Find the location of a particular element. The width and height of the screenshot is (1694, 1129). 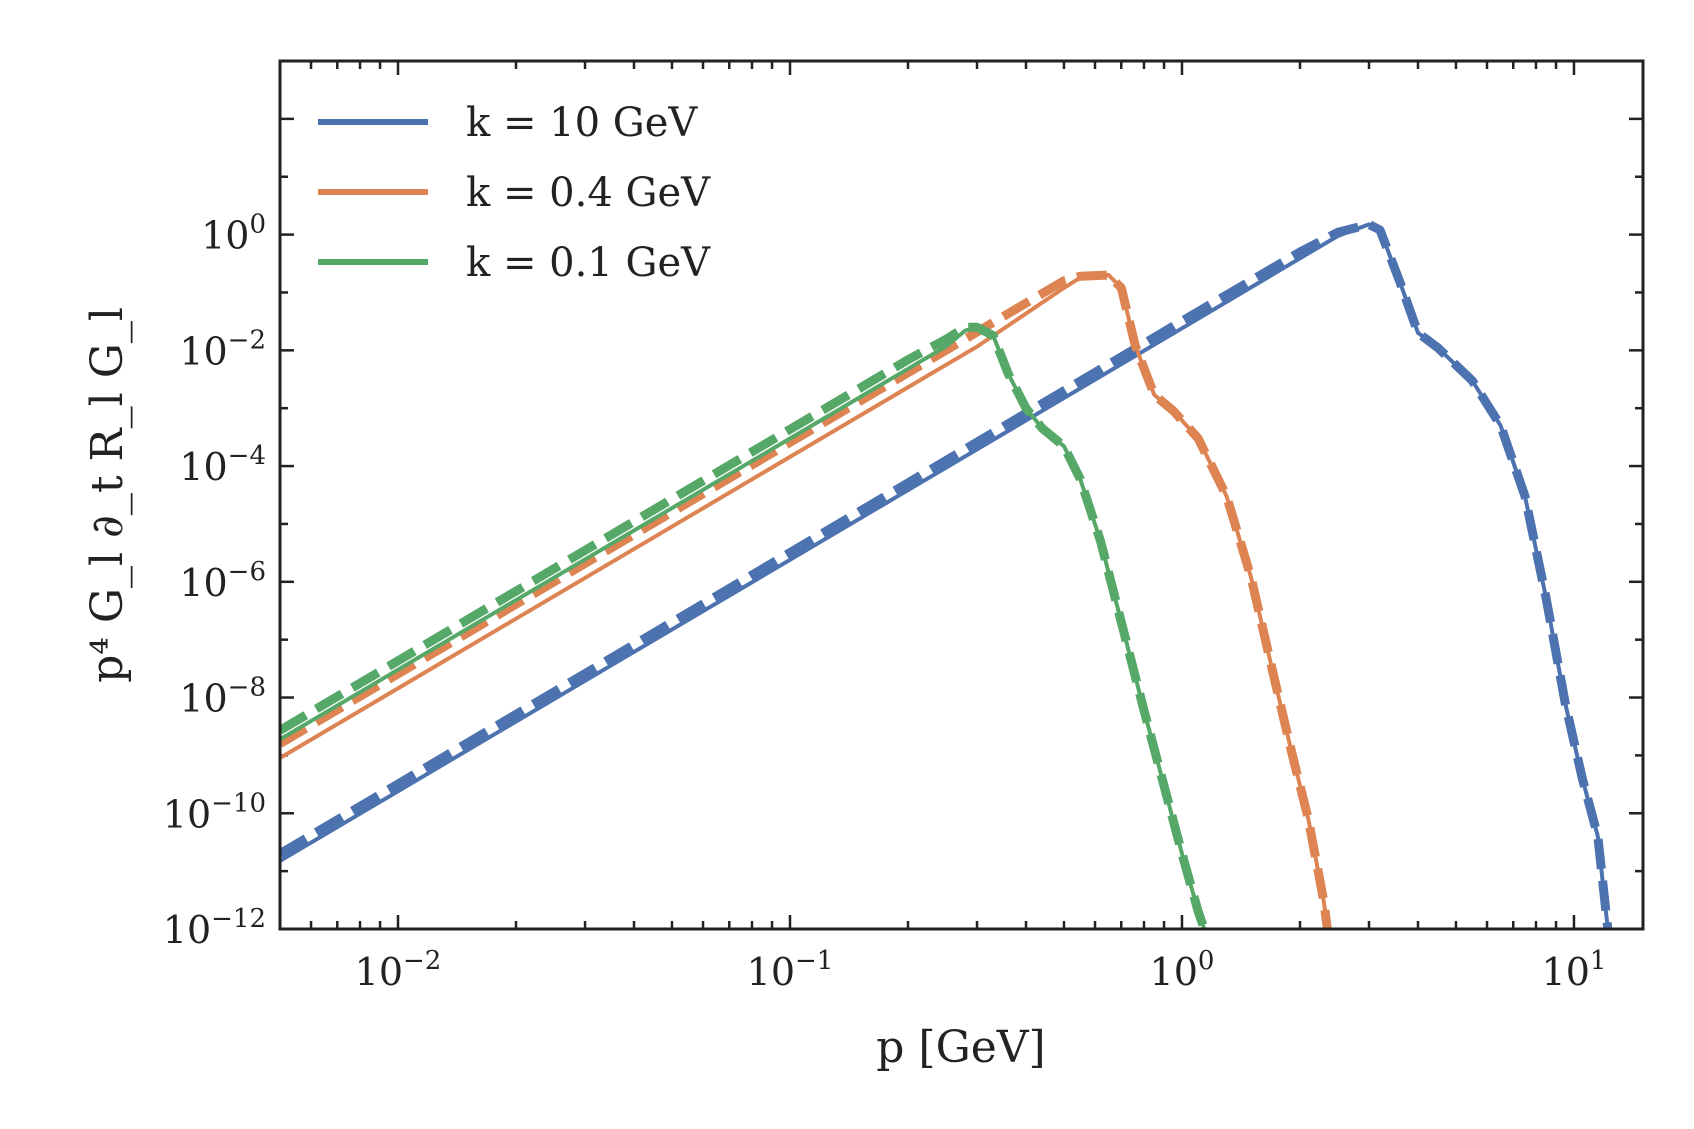

x-axis-label: p [GeV] is located at coordinates (960, 1047).